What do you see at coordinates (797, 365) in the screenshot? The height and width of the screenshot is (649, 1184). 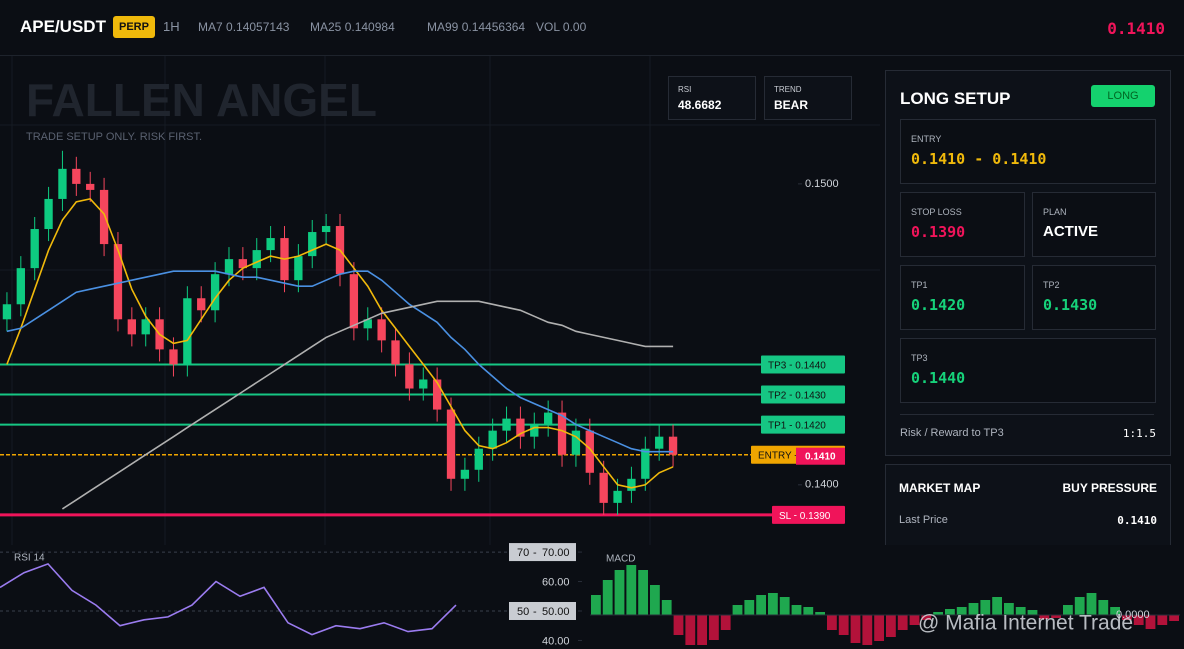 I see `level-tag-text: TP3 - 0.1440` at bounding box center [797, 365].